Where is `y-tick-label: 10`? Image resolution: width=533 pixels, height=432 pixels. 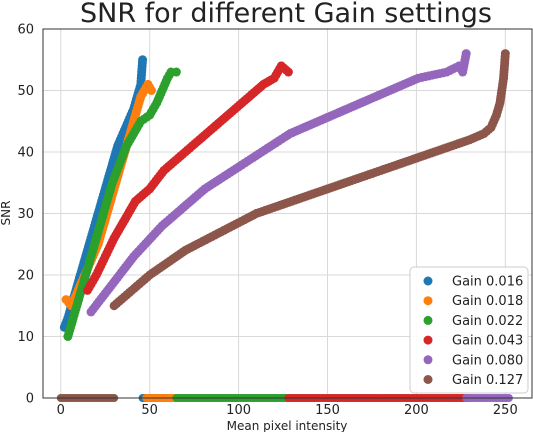 y-tick-label: 10 is located at coordinates (25, 337).